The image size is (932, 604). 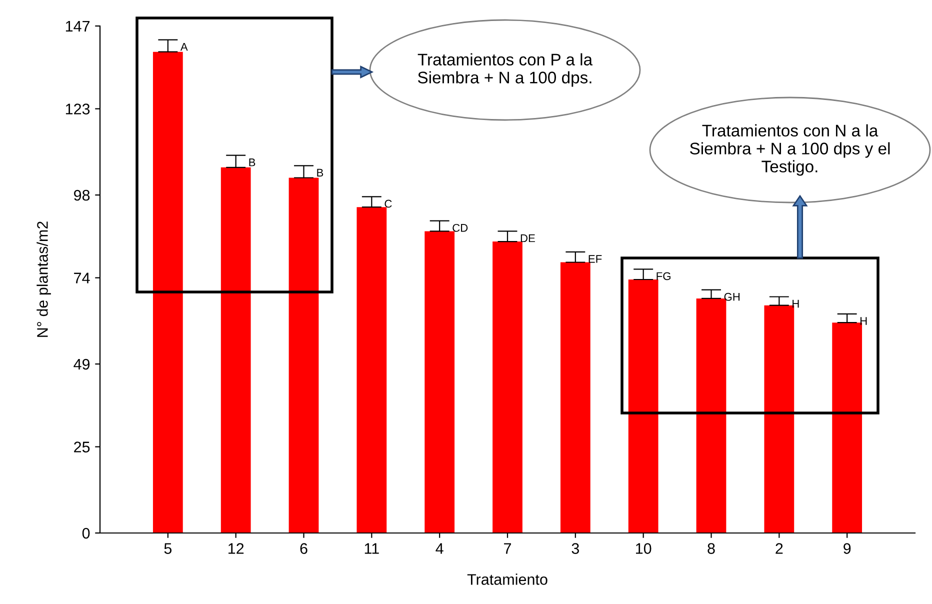 What do you see at coordinates (507, 579) in the screenshot?
I see `x-axis-title: Tratamiento` at bounding box center [507, 579].